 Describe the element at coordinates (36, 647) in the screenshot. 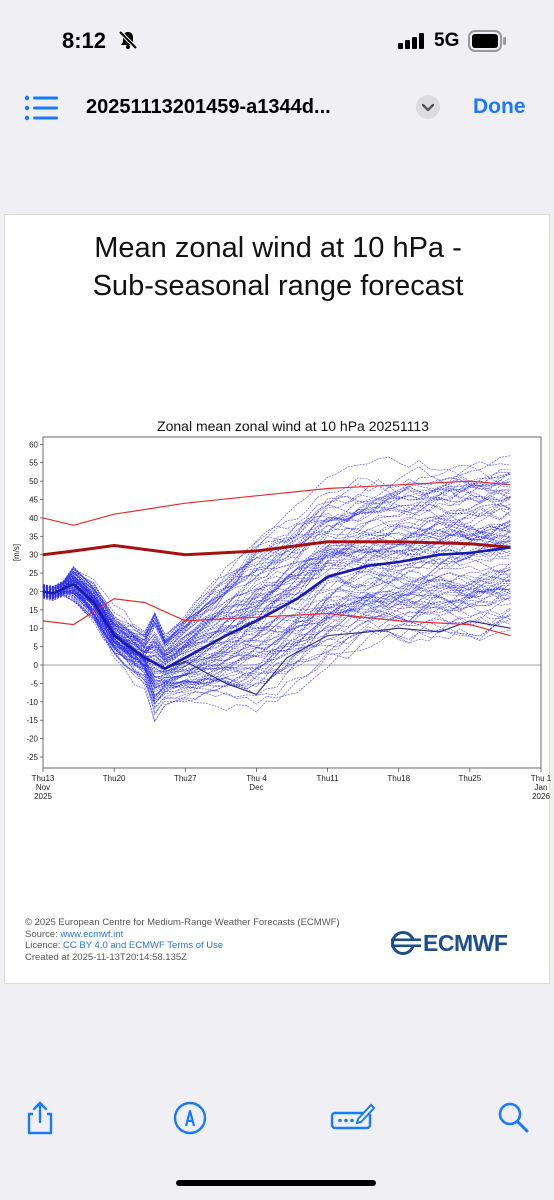

I see `y-tick-label: 5` at that location.